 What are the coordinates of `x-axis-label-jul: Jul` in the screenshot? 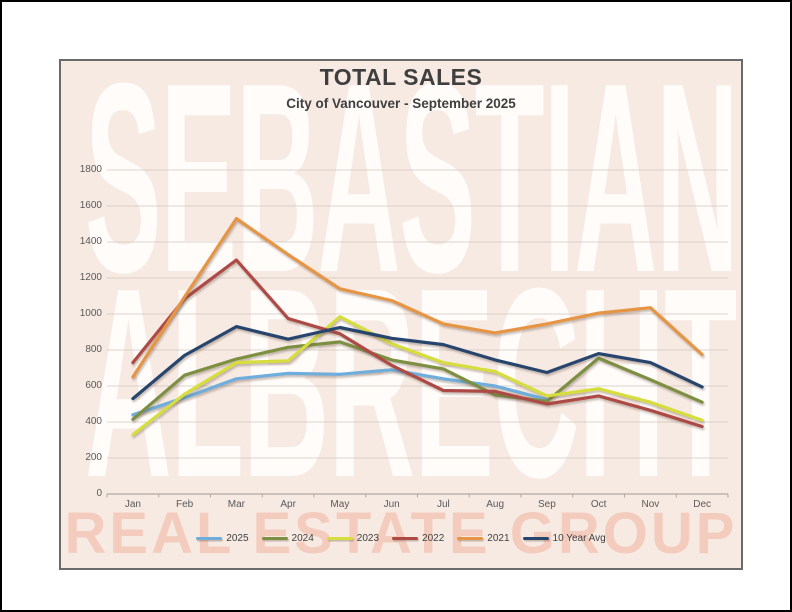 It's located at (443, 504).